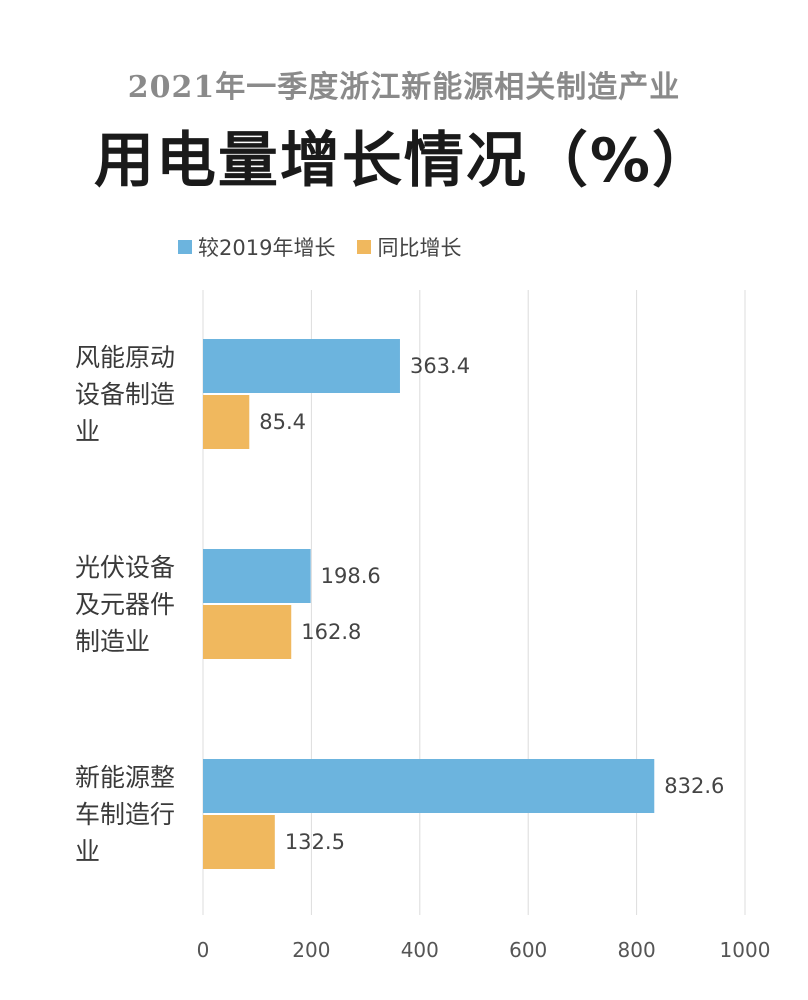  I want to click on category-label-1-line-3: 业, so click(87, 431).